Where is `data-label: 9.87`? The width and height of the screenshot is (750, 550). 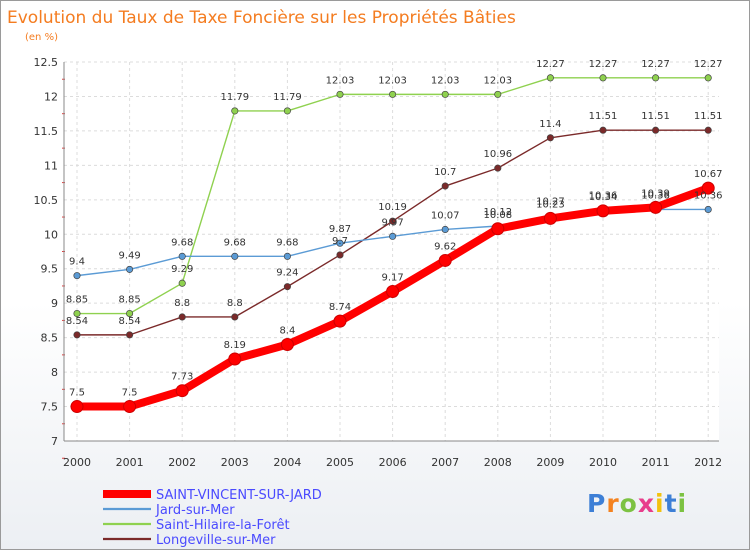 data-label: 9.87 is located at coordinates (340, 229).